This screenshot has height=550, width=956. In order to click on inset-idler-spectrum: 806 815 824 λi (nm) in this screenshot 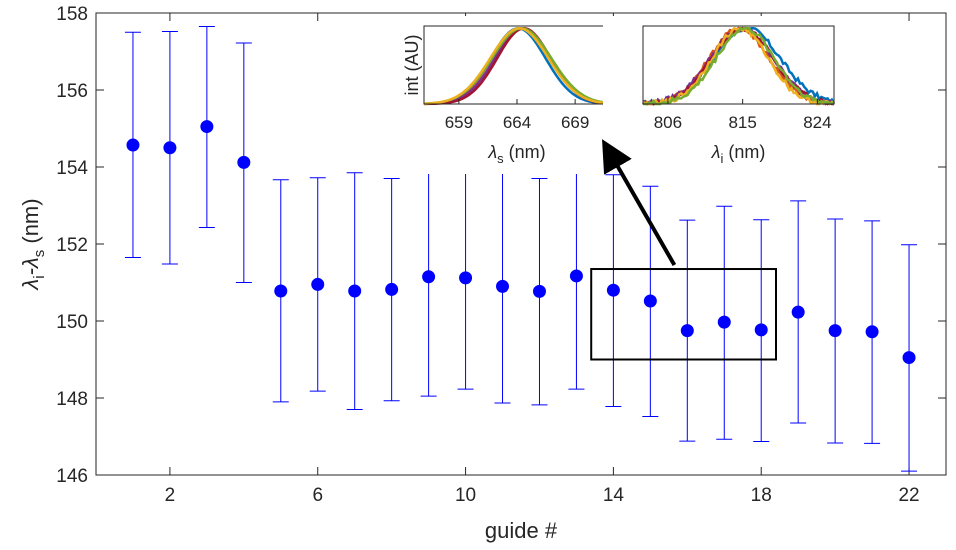, I will do `click(728, 95)`.